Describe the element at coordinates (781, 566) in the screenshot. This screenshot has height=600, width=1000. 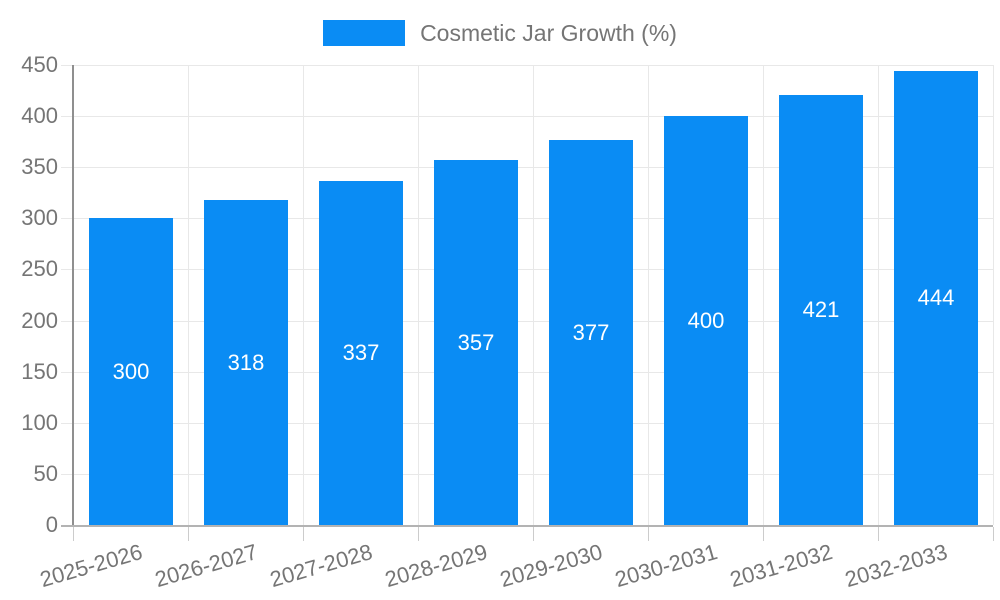
I see `x-tick-label: 2031-2032` at that location.